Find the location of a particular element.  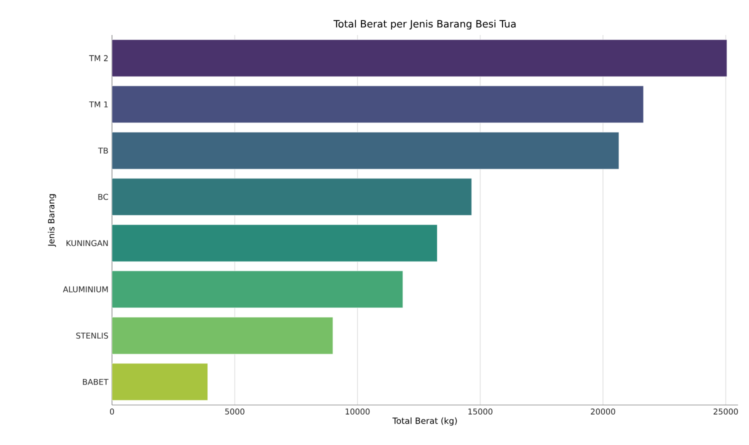

chart-title: Total Berat per Jenis Barang Besi Tua is located at coordinates (425, 25).